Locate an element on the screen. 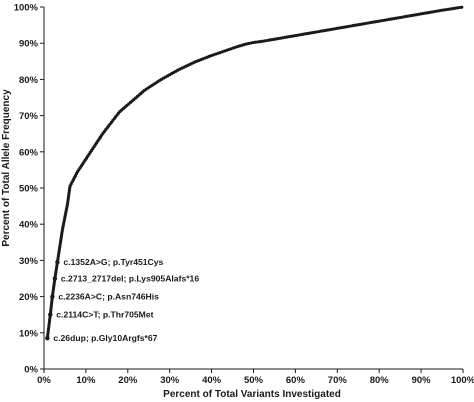 This screenshot has height=402, width=474. y-tick-label: 50% is located at coordinates (29, 189).